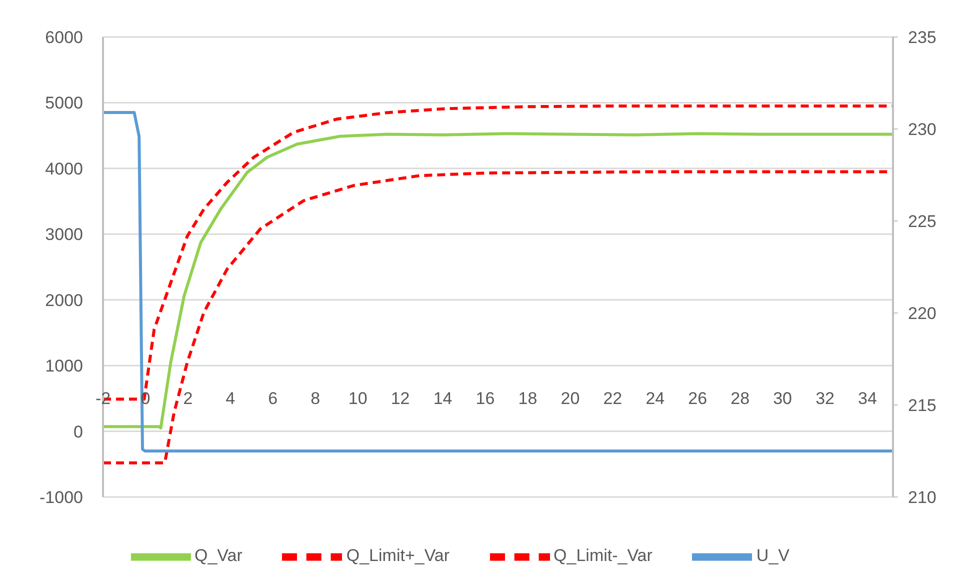  Describe the element at coordinates (400, 398) in the screenshot. I see `x-tick-label: 12` at that location.